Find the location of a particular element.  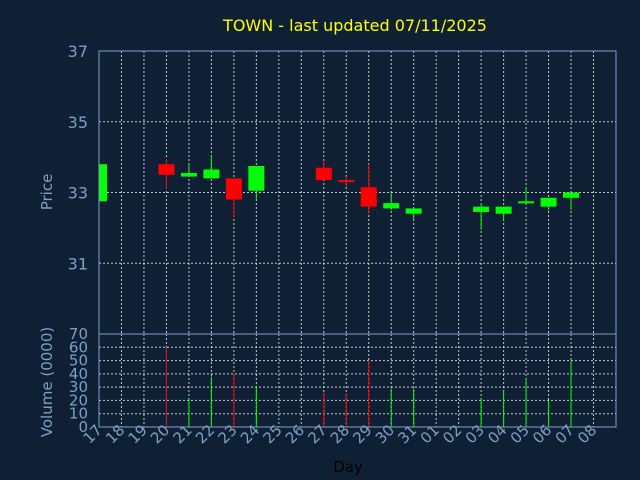

day-tick-label: 08 is located at coordinates (587, 434).